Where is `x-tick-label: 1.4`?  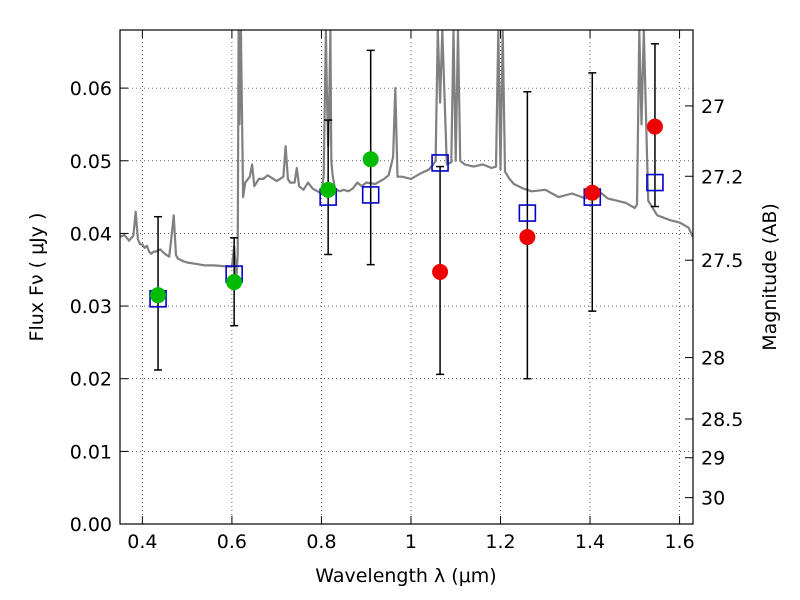
x-tick-label: 1.4 is located at coordinates (590, 542).